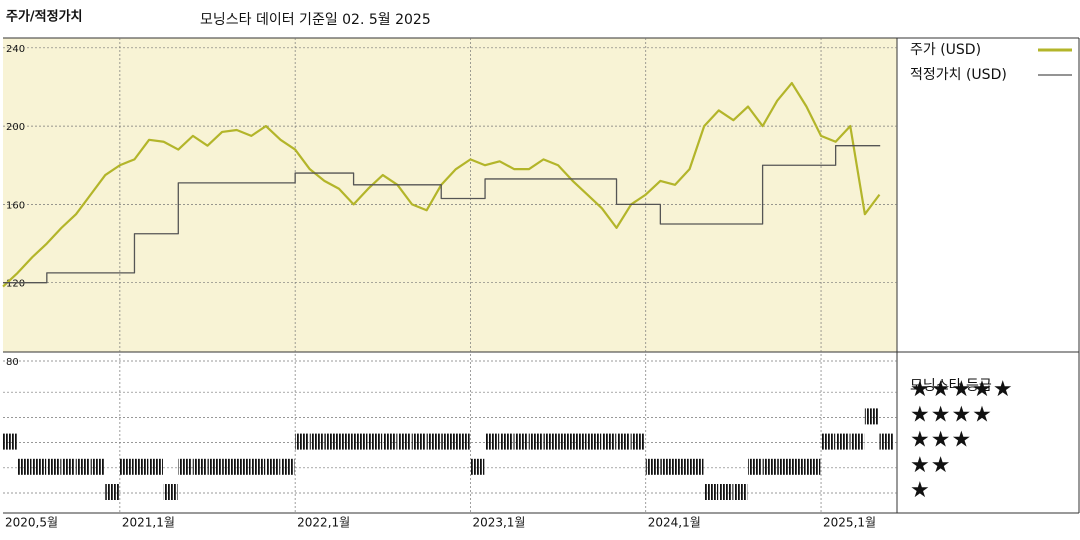  What do you see at coordinates (15, 284) in the screenshot?
I see `y-tick-label: 120` at bounding box center [15, 284].